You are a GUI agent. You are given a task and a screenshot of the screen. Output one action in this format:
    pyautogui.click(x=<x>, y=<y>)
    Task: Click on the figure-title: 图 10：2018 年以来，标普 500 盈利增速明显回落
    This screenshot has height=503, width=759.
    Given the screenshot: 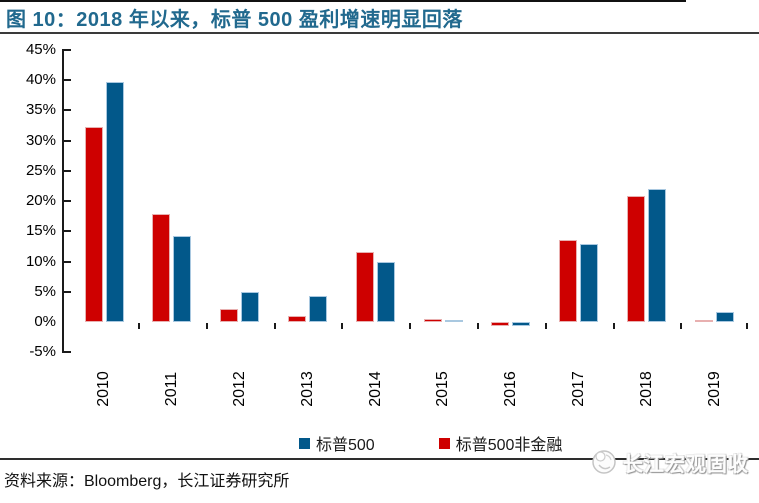 What is the action you would take?
    pyautogui.click(x=234, y=20)
    